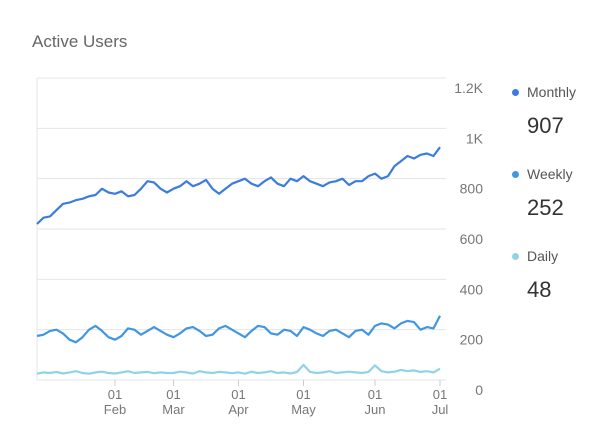  I want to click on x-tick-label: 01 Jul, so click(440, 402).